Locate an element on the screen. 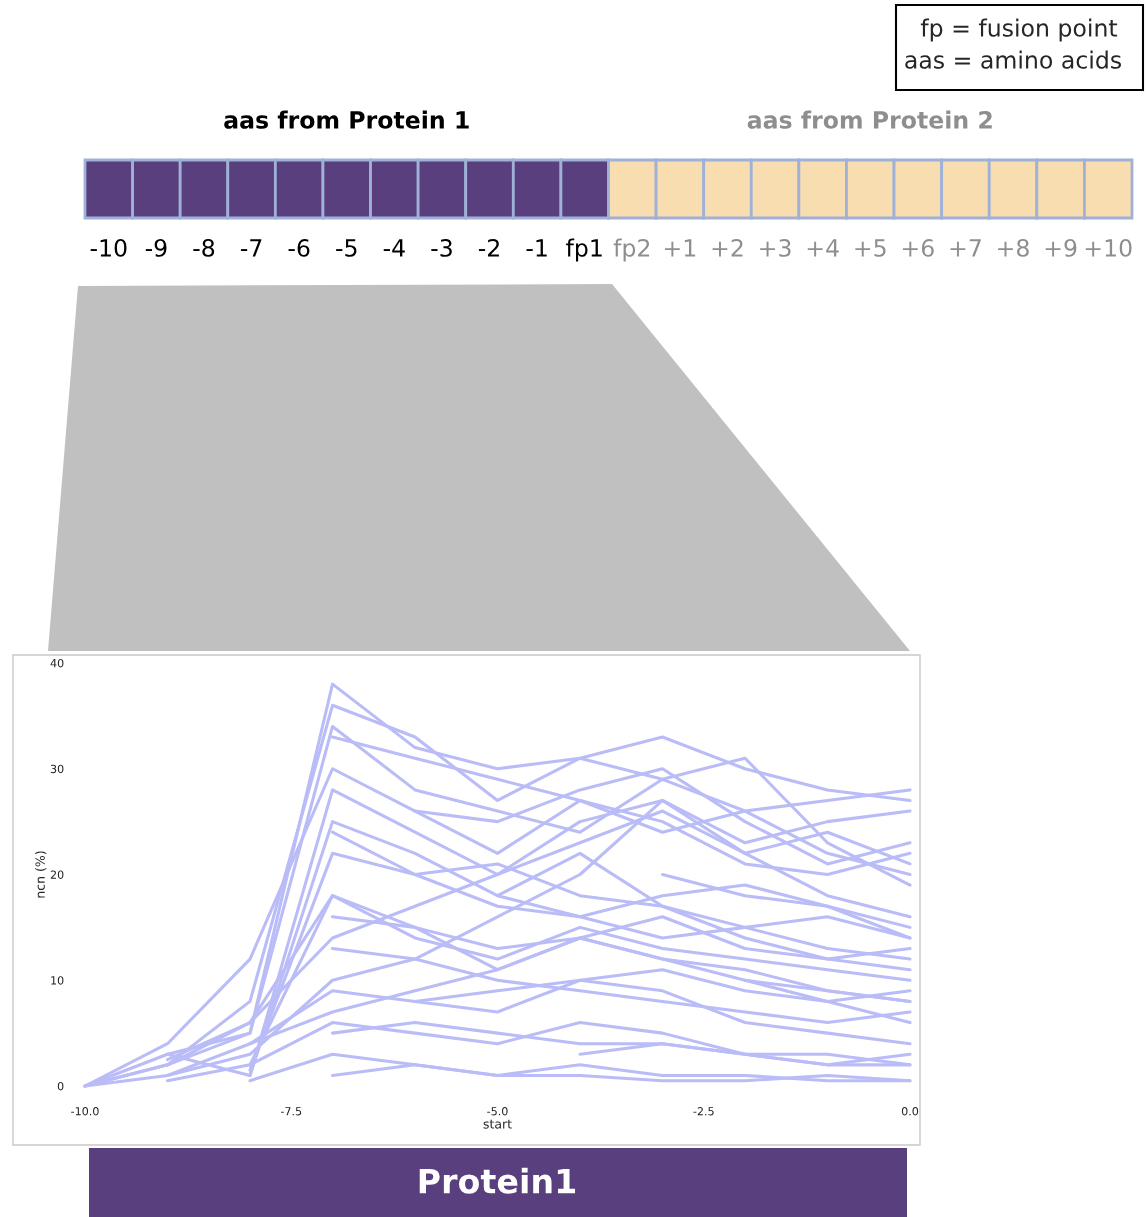 The height and width of the screenshot is (1217, 1146). category-label: +7 is located at coordinates (965, 248).